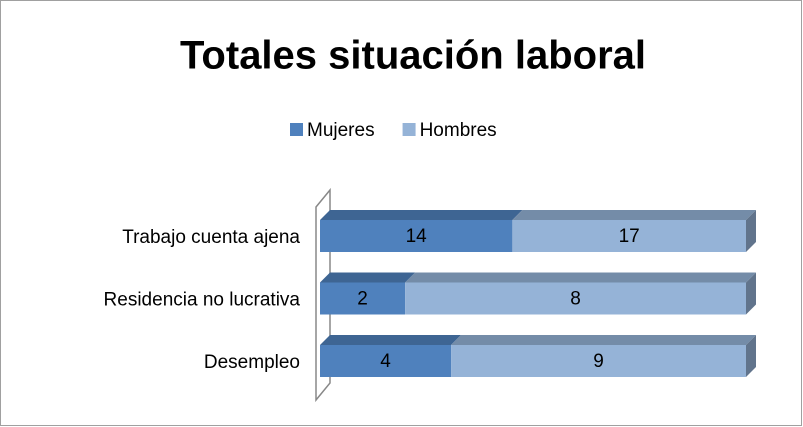 Image resolution: width=803 pixels, height=427 pixels. What do you see at coordinates (211, 237) in the screenshot?
I see `y-tick-label: Trabajo cuenta ajena` at bounding box center [211, 237].